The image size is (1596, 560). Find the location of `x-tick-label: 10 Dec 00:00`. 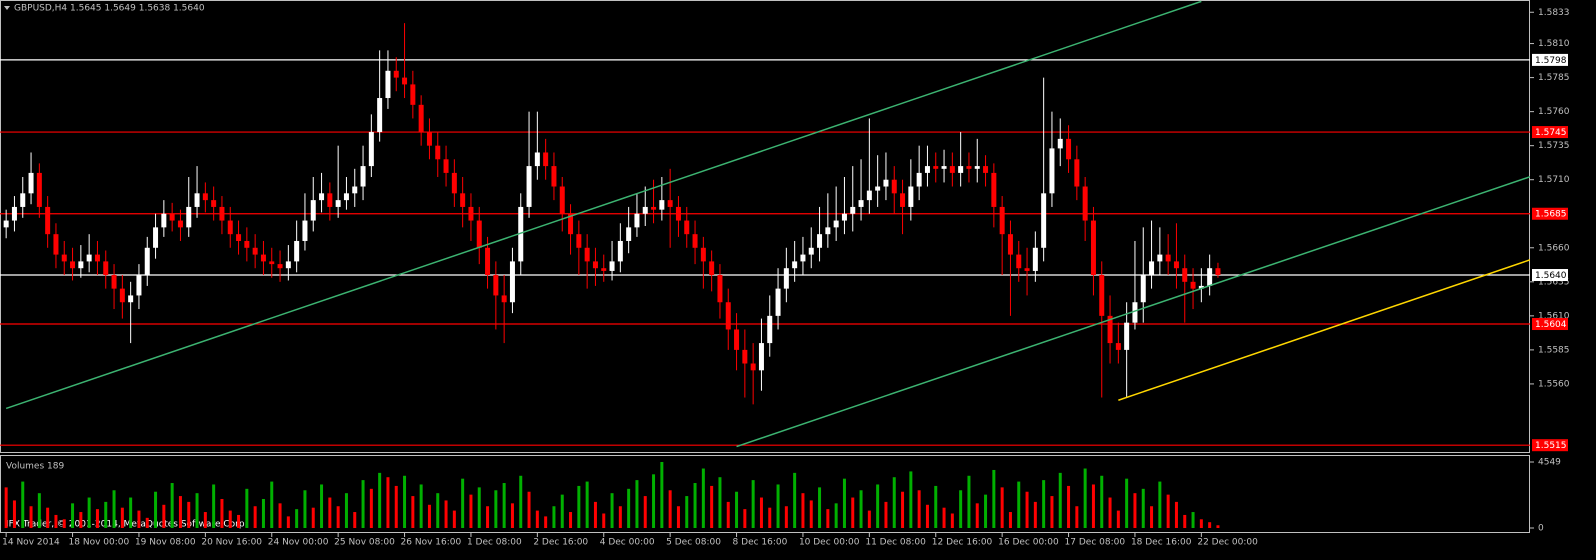

x-tick-label: 10 Dec 00:00 is located at coordinates (829, 543).